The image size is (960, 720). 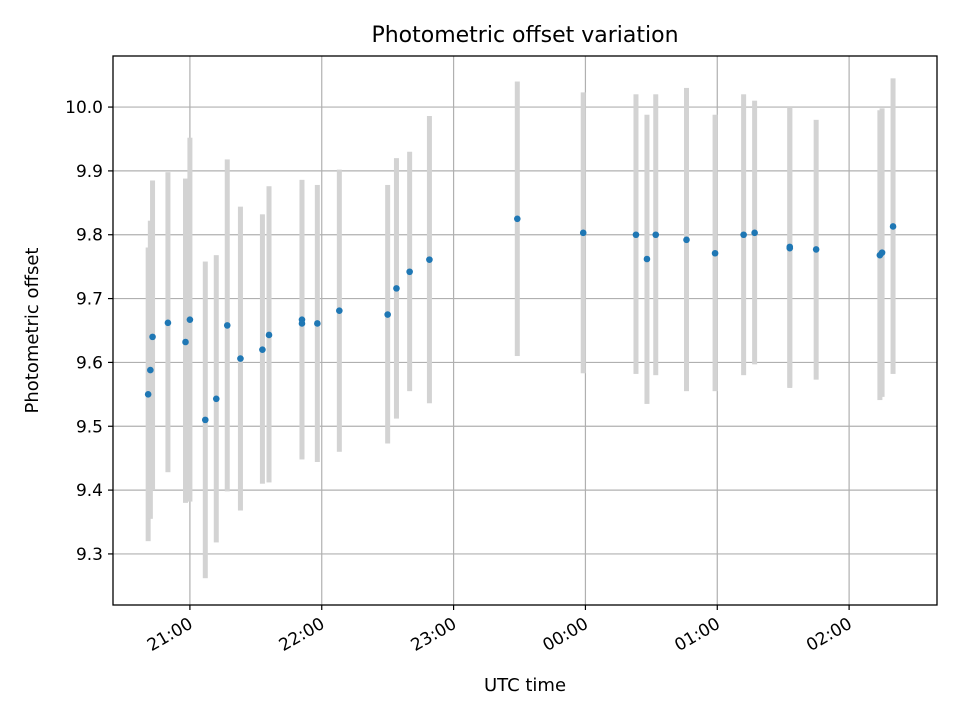 I want to click on y-axis-title: Photometric offset, so click(x=32, y=331).